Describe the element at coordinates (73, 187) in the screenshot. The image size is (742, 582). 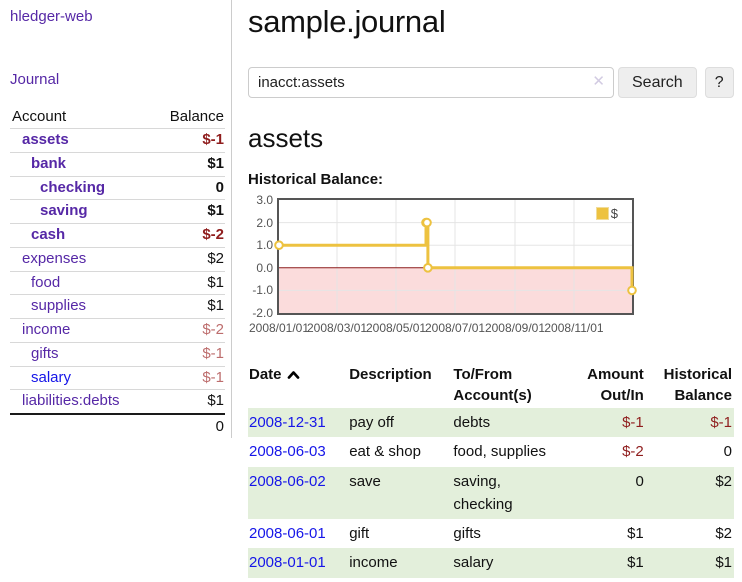
I see `account-link: checking` at that location.